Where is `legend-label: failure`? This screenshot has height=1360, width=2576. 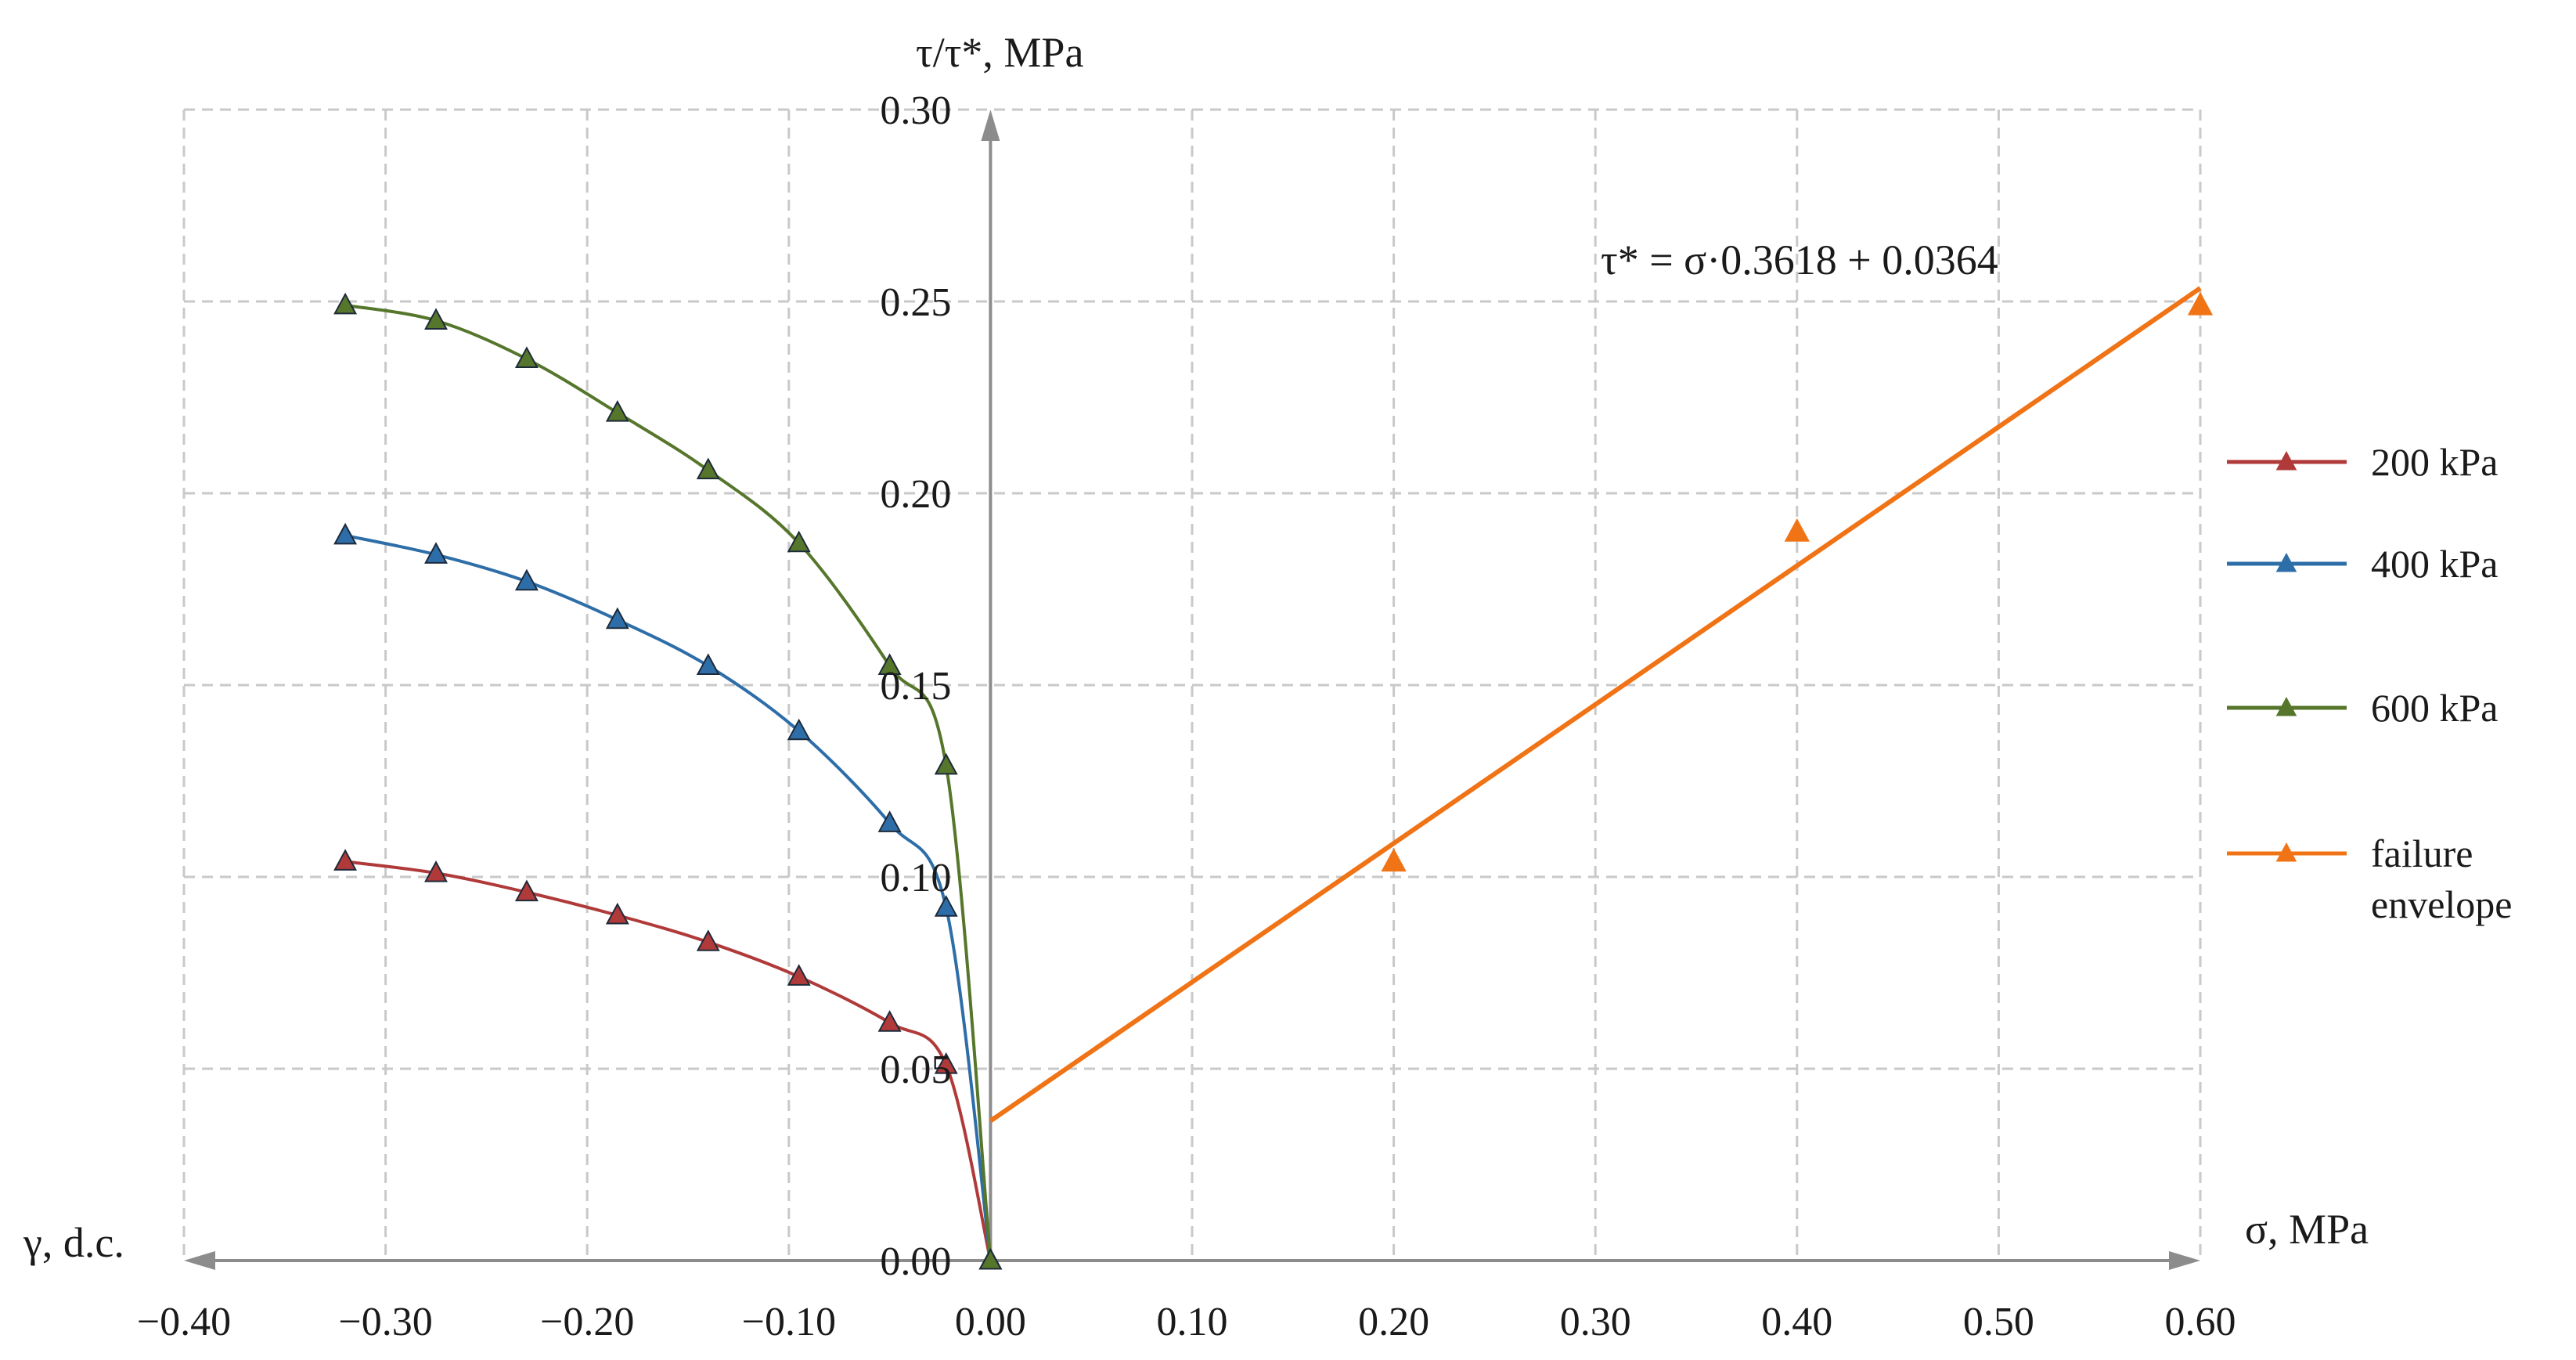 legend-label: failure is located at coordinates (2422, 853).